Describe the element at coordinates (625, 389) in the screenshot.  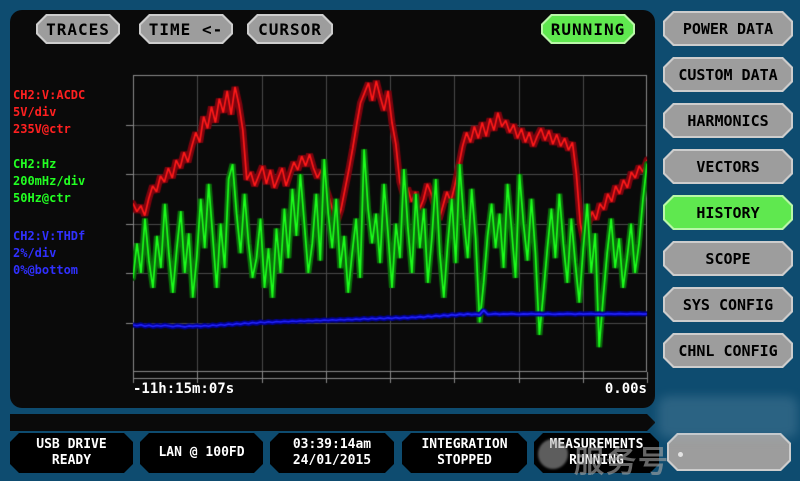
I see `x-axis-end-label: 0.00s` at that location.